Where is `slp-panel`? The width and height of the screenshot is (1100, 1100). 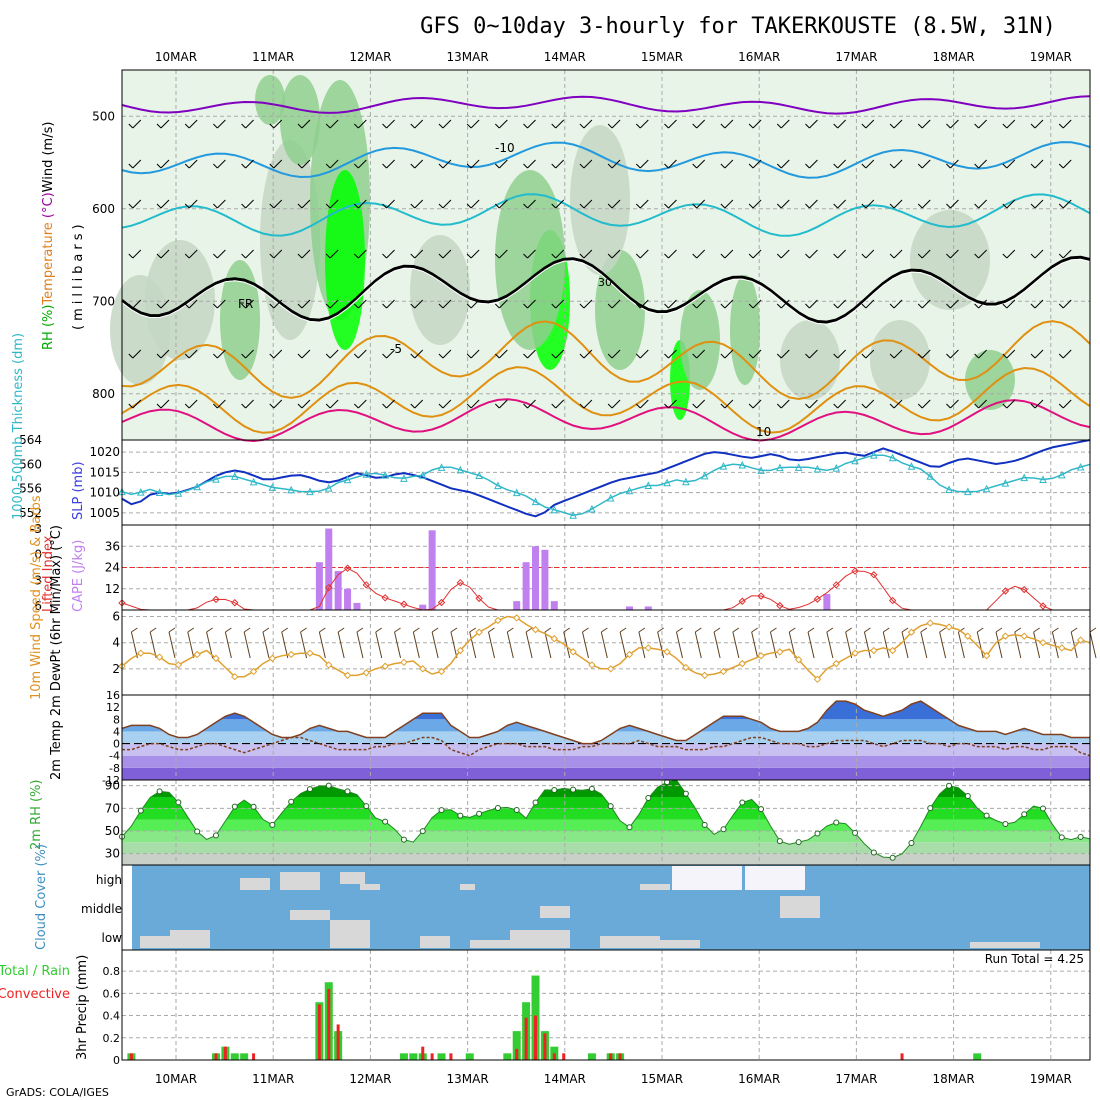
slp-panel is located at coordinates (606, 482).